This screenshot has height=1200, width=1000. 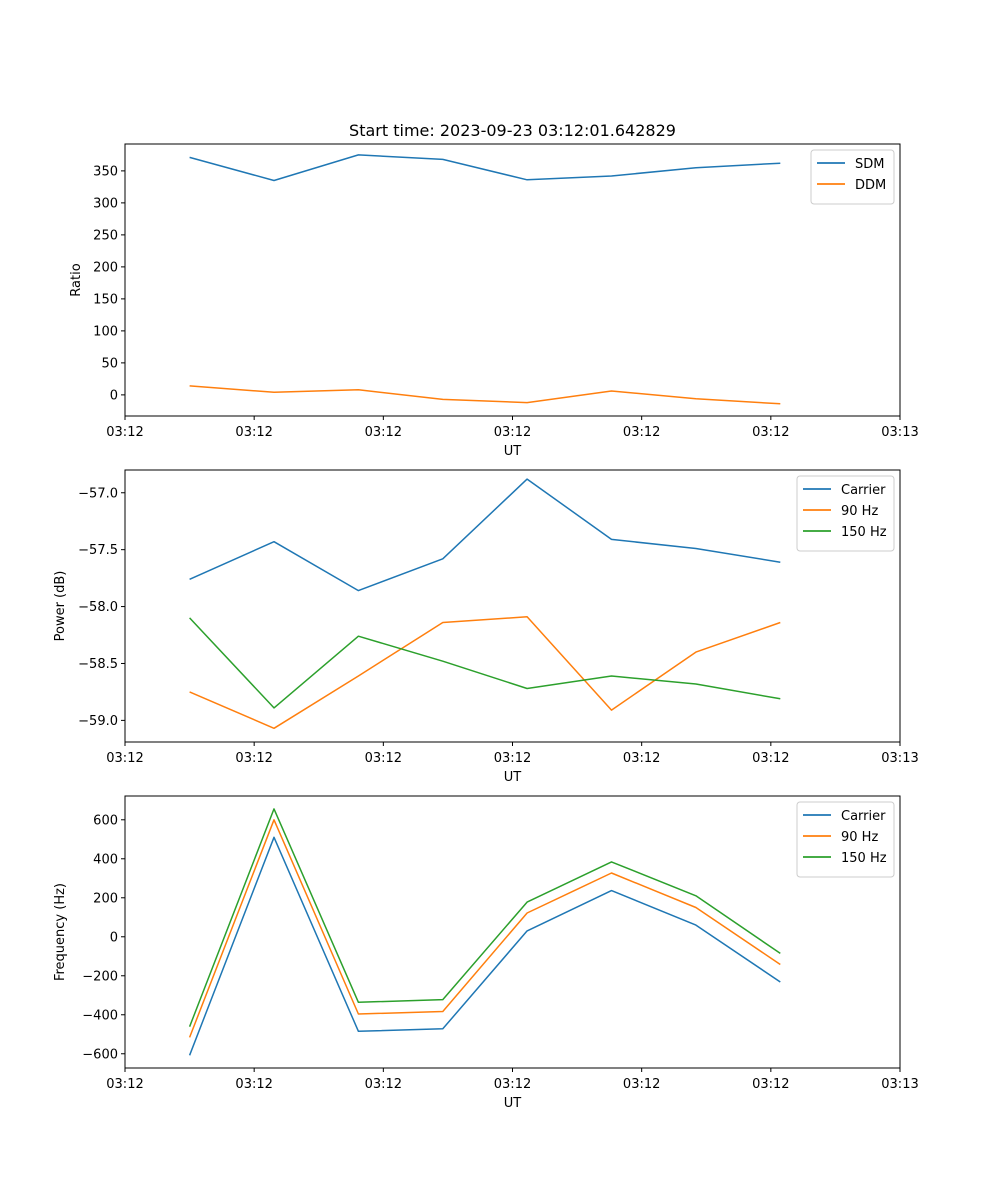 I want to click on legend-label: DDM, so click(x=870, y=185).